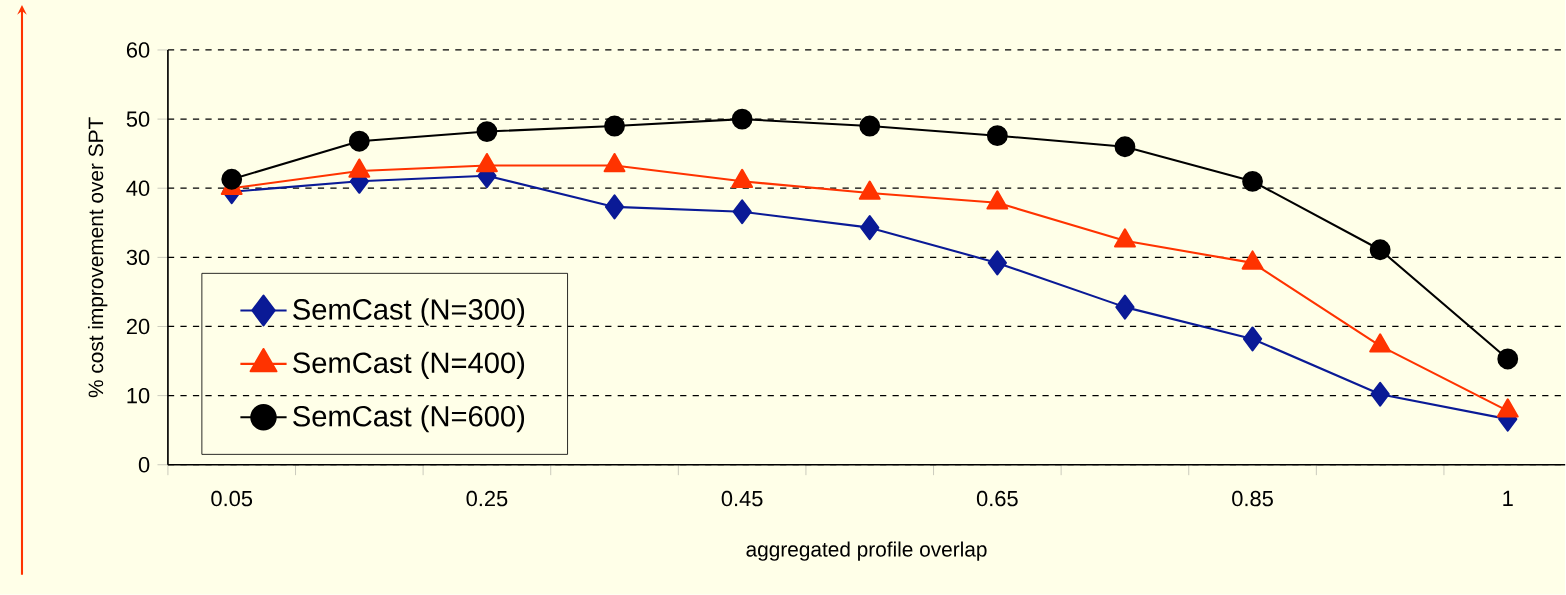 The image size is (1566, 595). Describe the element at coordinates (138, 50) in the screenshot. I see `y-tick-label: 60` at that location.